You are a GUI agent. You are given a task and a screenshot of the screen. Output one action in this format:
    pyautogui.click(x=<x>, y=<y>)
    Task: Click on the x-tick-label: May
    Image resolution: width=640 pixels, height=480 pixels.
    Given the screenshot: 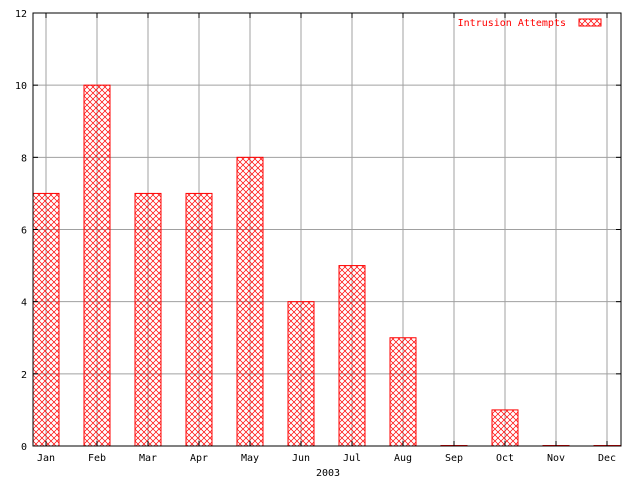 What is the action you would take?
    pyautogui.click(x=250, y=458)
    